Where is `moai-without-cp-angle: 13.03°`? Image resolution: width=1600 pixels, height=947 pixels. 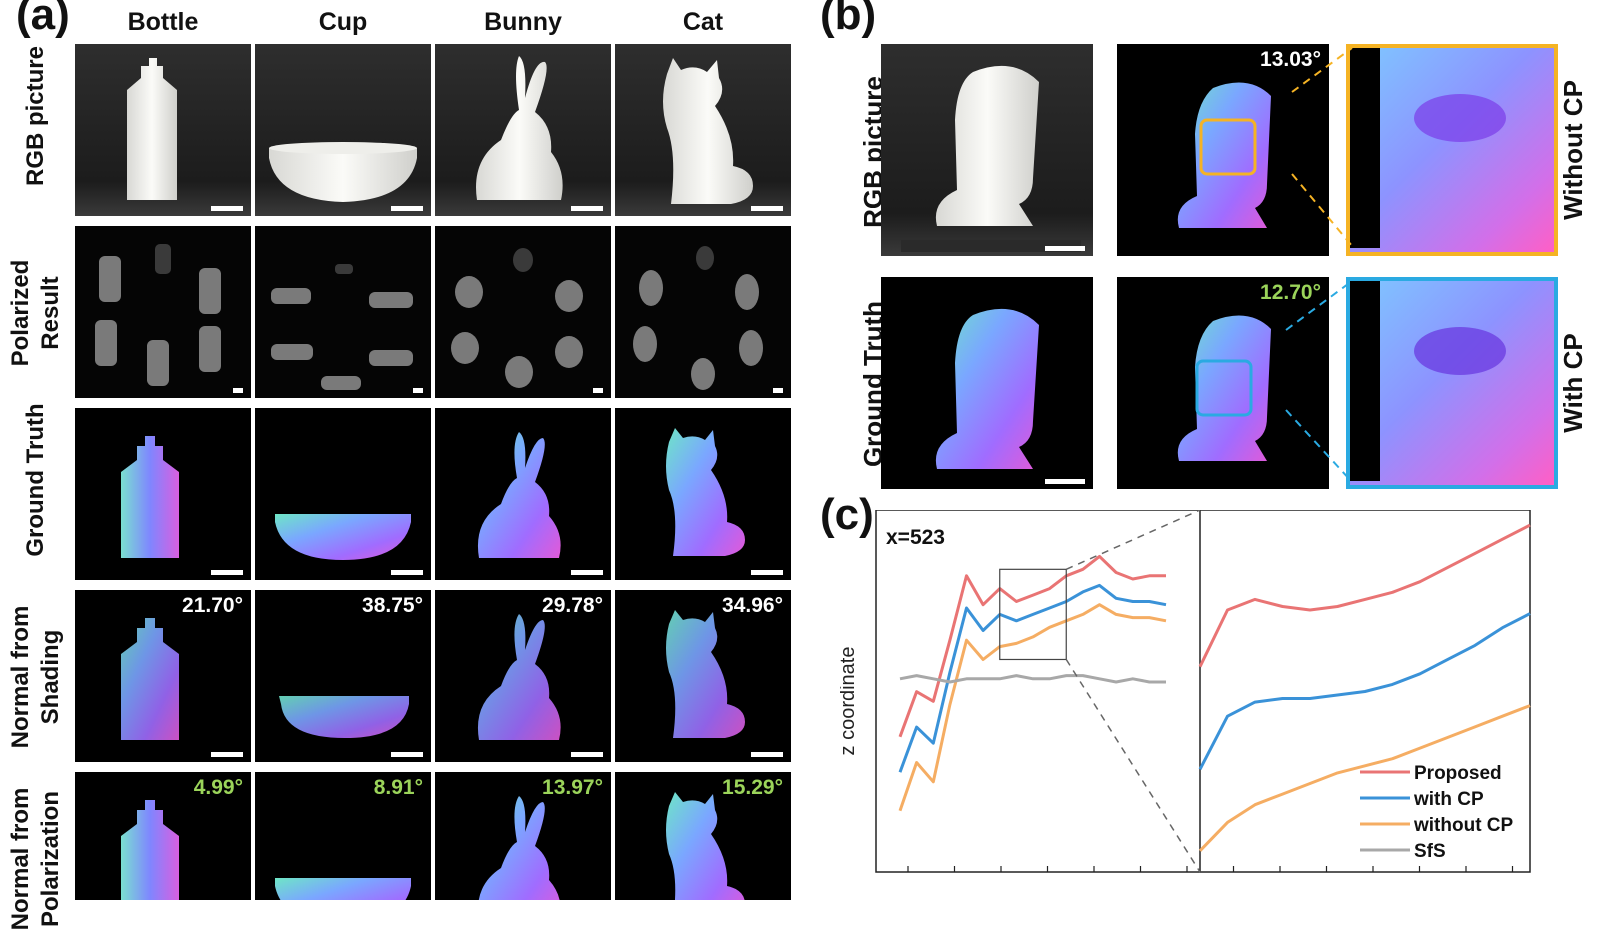
moai-without-cp-angle: 13.03° is located at coordinates (1290, 59).